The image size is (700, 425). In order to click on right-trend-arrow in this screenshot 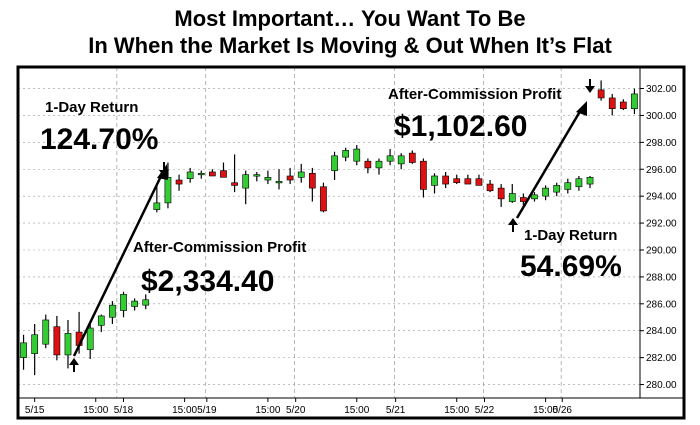, I will do `click(549, 163)`.